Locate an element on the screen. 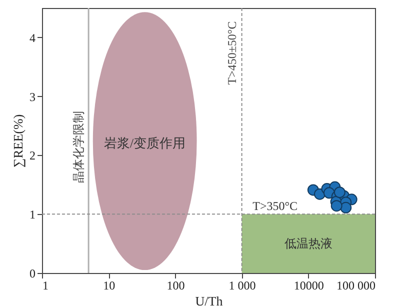 The height and width of the screenshot is (307, 399). ref-line-label: T>350°C is located at coordinates (275, 206).